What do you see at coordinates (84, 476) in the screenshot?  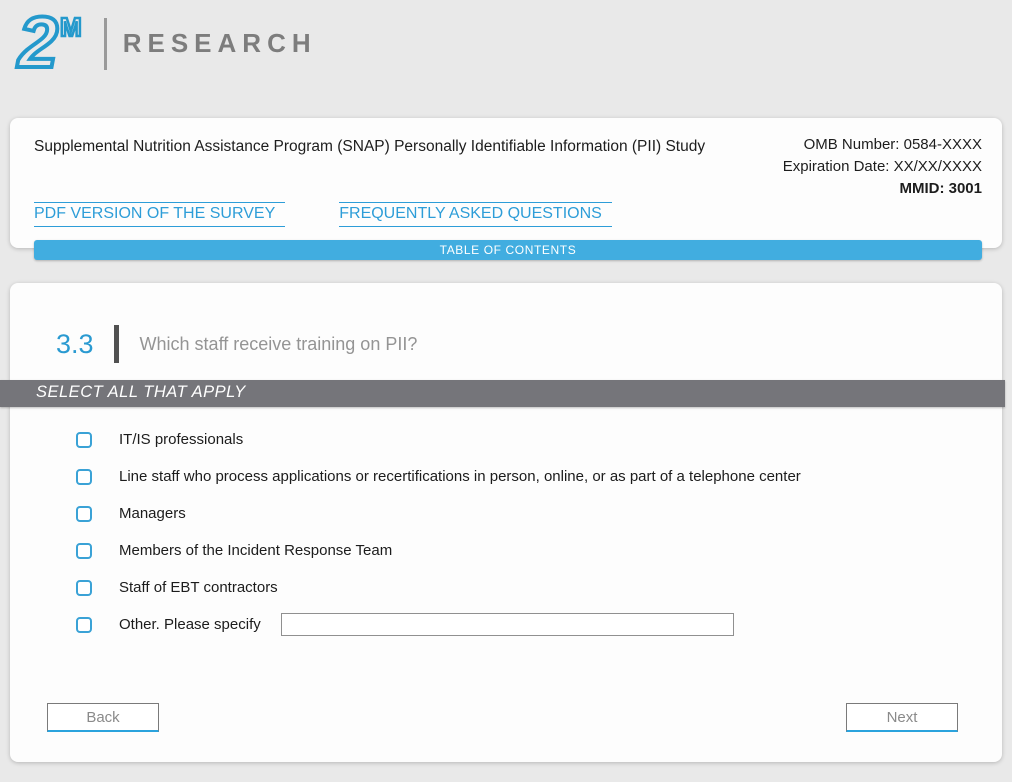 I see `checkbox-line-staff` at bounding box center [84, 476].